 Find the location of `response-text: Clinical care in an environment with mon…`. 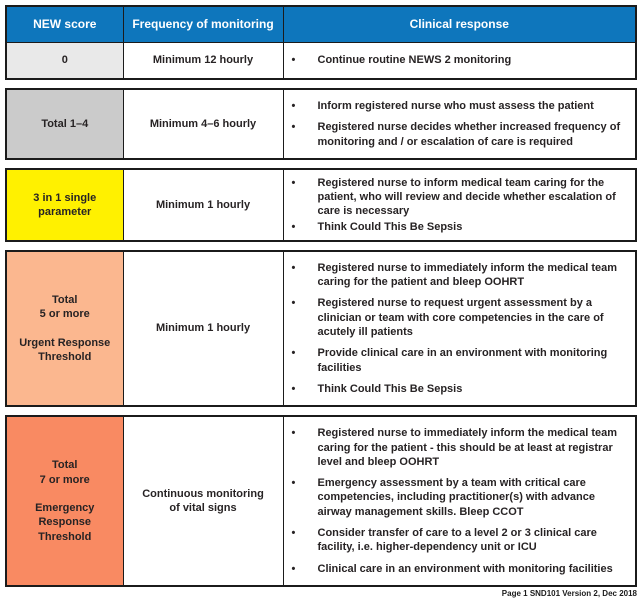

response-text: Clinical care in an environment with mon… is located at coordinates (465, 568).